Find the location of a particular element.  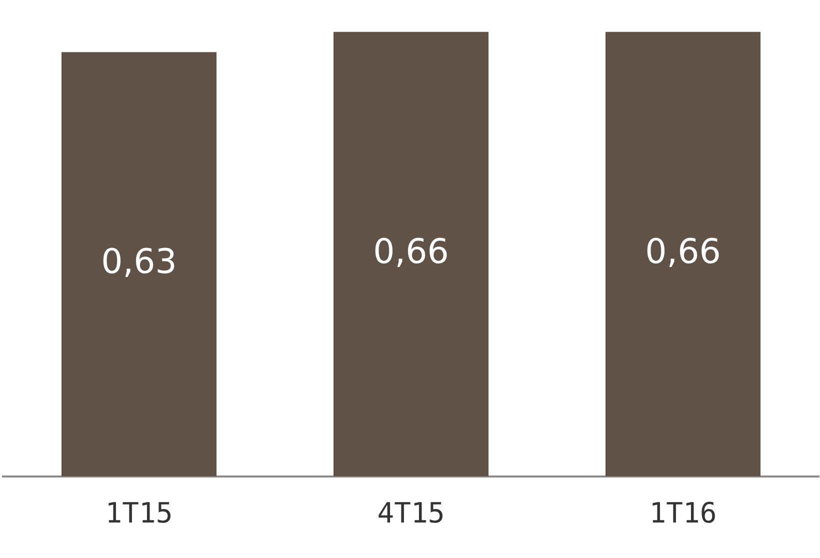

x-tick-label: 1T15 is located at coordinates (139, 513).